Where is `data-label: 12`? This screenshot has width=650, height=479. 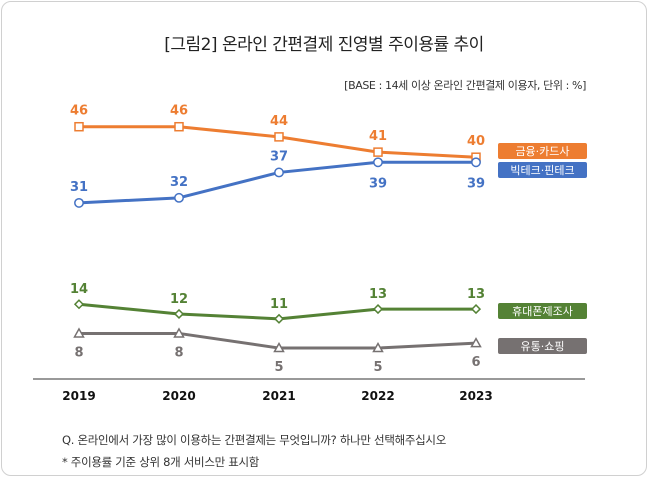
data-label: 12 is located at coordinates (179, 299).